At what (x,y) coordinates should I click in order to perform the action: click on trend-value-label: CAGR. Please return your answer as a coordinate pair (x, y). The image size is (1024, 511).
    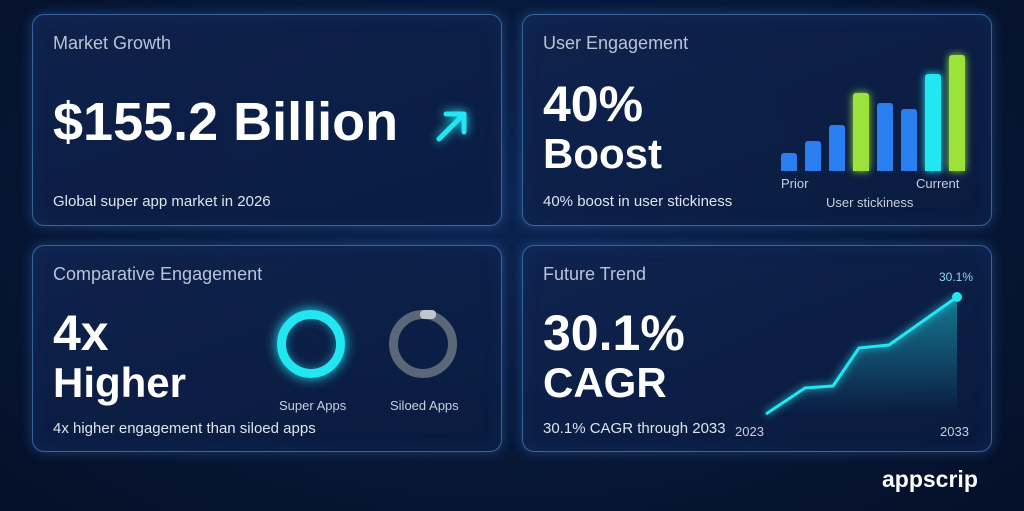
    Looking at the image, I should click on (605, 382).